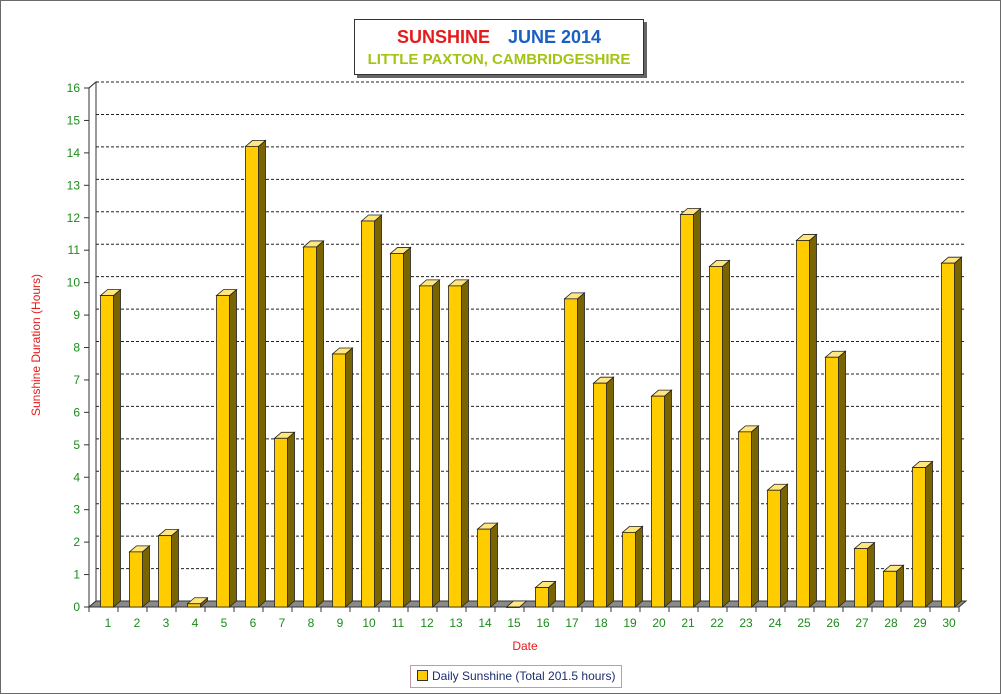 The image size is (1001, 694). Describe the element at coordinates (74, 120) in the screenshot. I see `y-tick-label: 15` at that location.